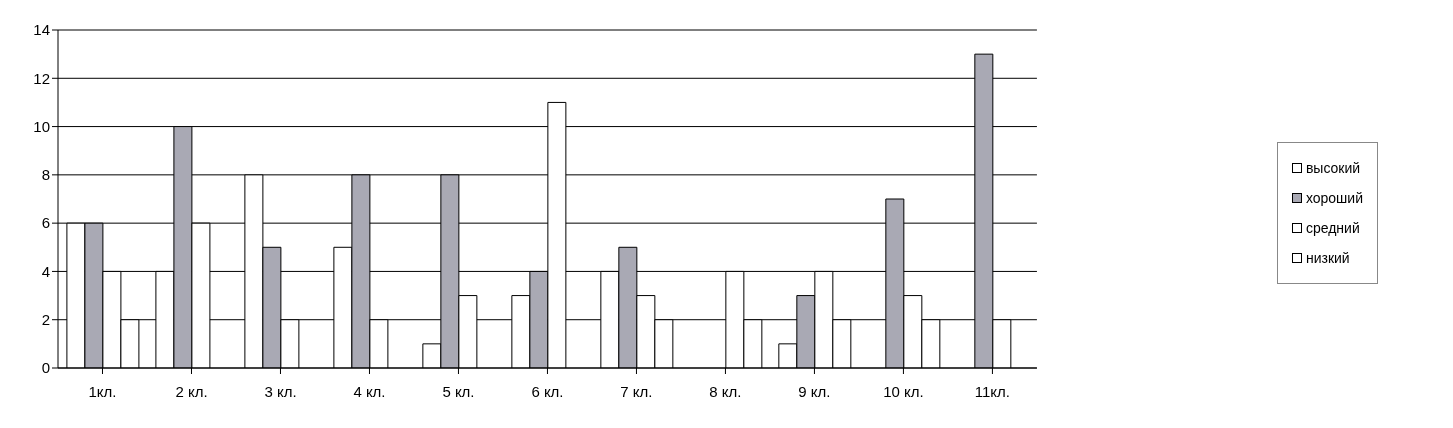 The image size is (1453, 428). Describe the element at coordinates (1332, 228) in the screenshot. I see `legend-label: средний` at that location.